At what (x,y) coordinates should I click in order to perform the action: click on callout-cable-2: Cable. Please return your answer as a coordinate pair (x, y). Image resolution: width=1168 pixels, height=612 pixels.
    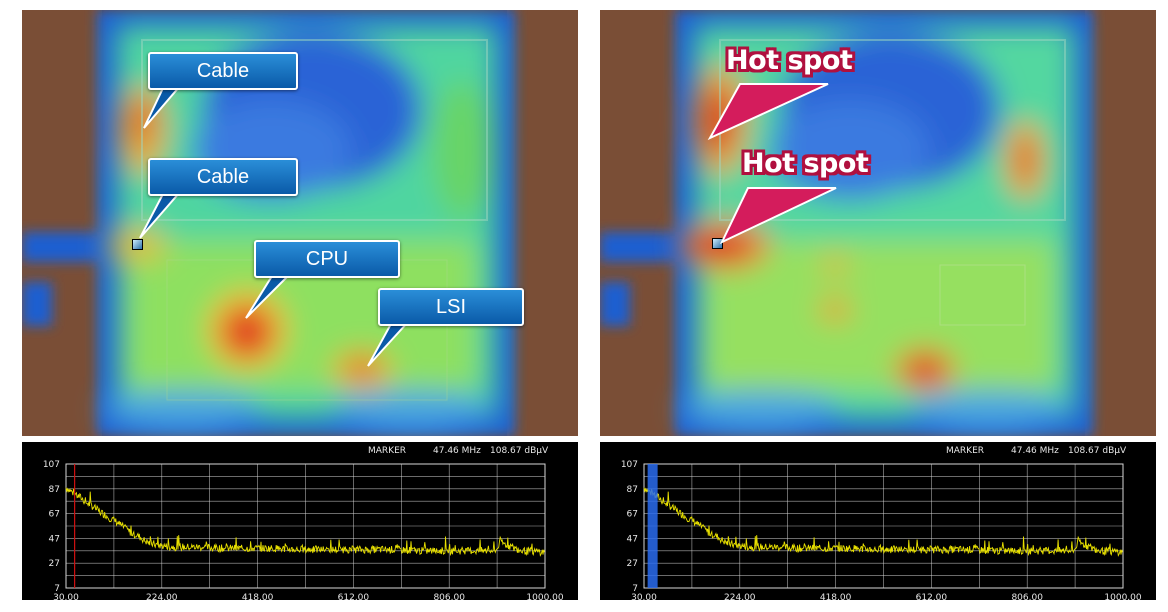
    Looking at the image, I should click on (223, 177).